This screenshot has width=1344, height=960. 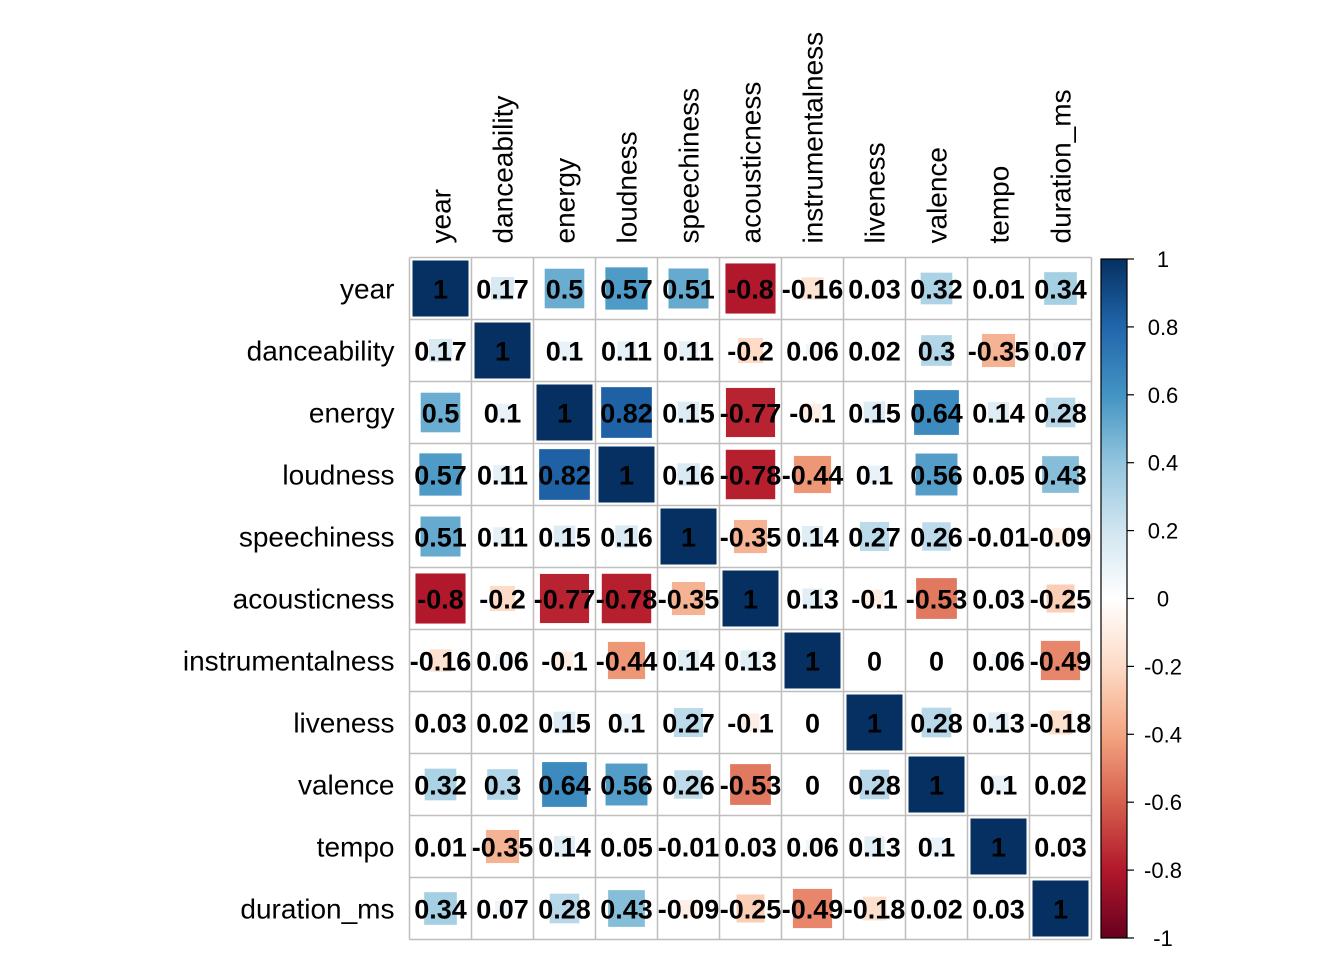 What do you see at coordinates (503, 786) in the screenshot?
I see `cell-value-valence-danceability: 0.3` at bounding box center [503, 786].